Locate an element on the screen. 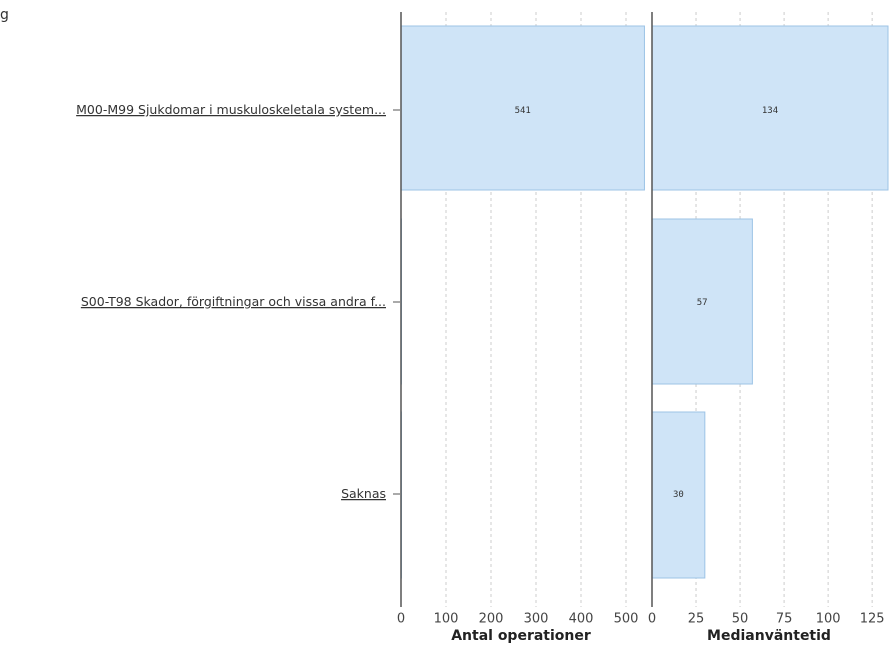  panel2-x-axis-title: Medianväntetid is located at coordinates (769, 636).